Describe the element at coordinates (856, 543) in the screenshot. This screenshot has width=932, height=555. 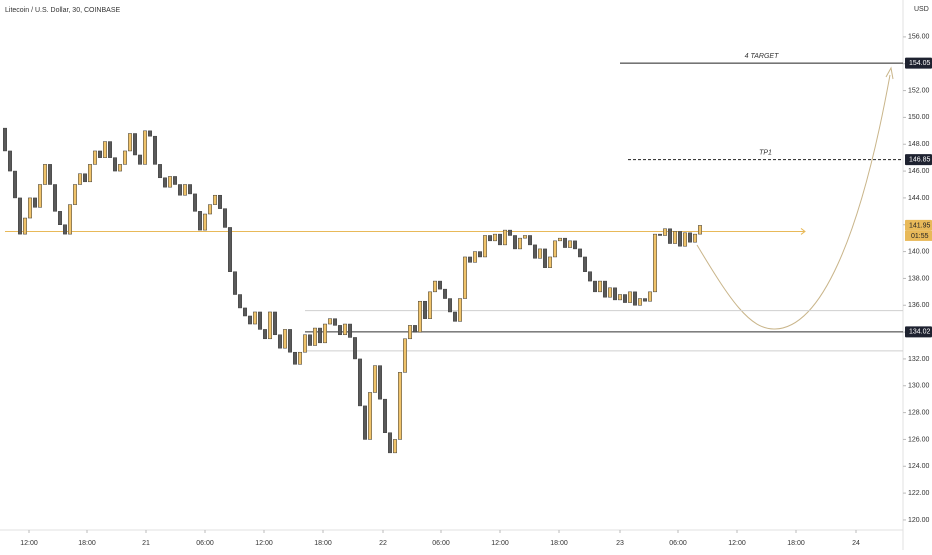
I see `x-tick-label: 24` at that location.